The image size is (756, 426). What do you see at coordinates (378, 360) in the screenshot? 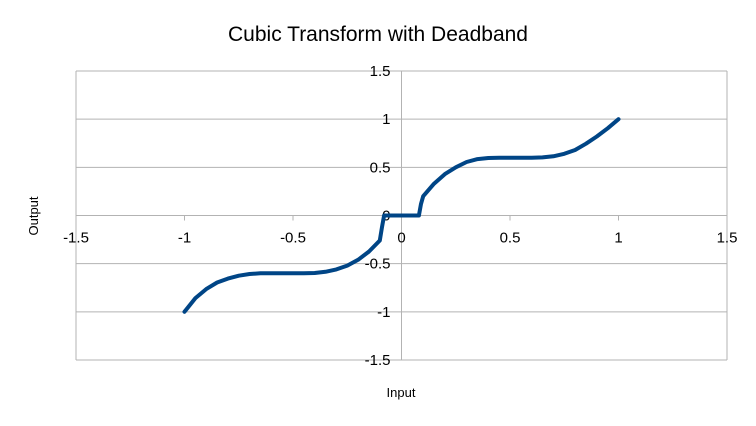
I see `y-tick-label: -1.5` at bounding box center [378, 360].